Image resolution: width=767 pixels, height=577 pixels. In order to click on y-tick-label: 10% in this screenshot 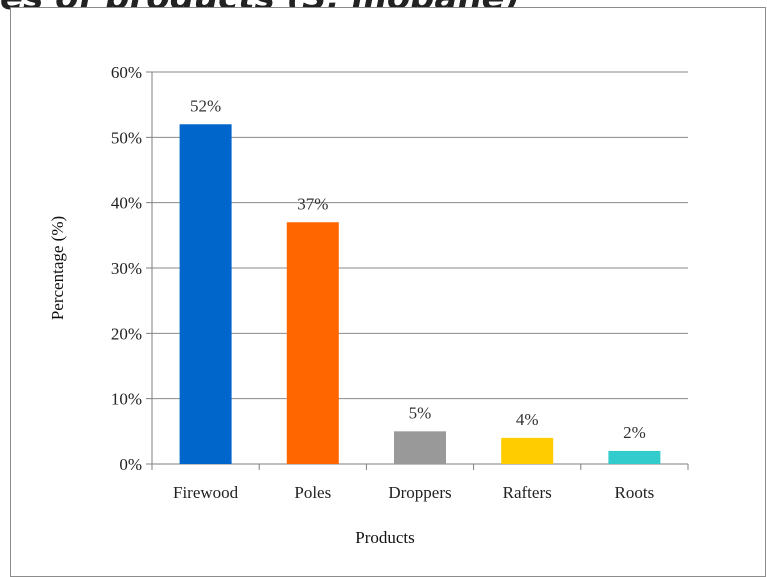, I will do `click(126, 399)`.